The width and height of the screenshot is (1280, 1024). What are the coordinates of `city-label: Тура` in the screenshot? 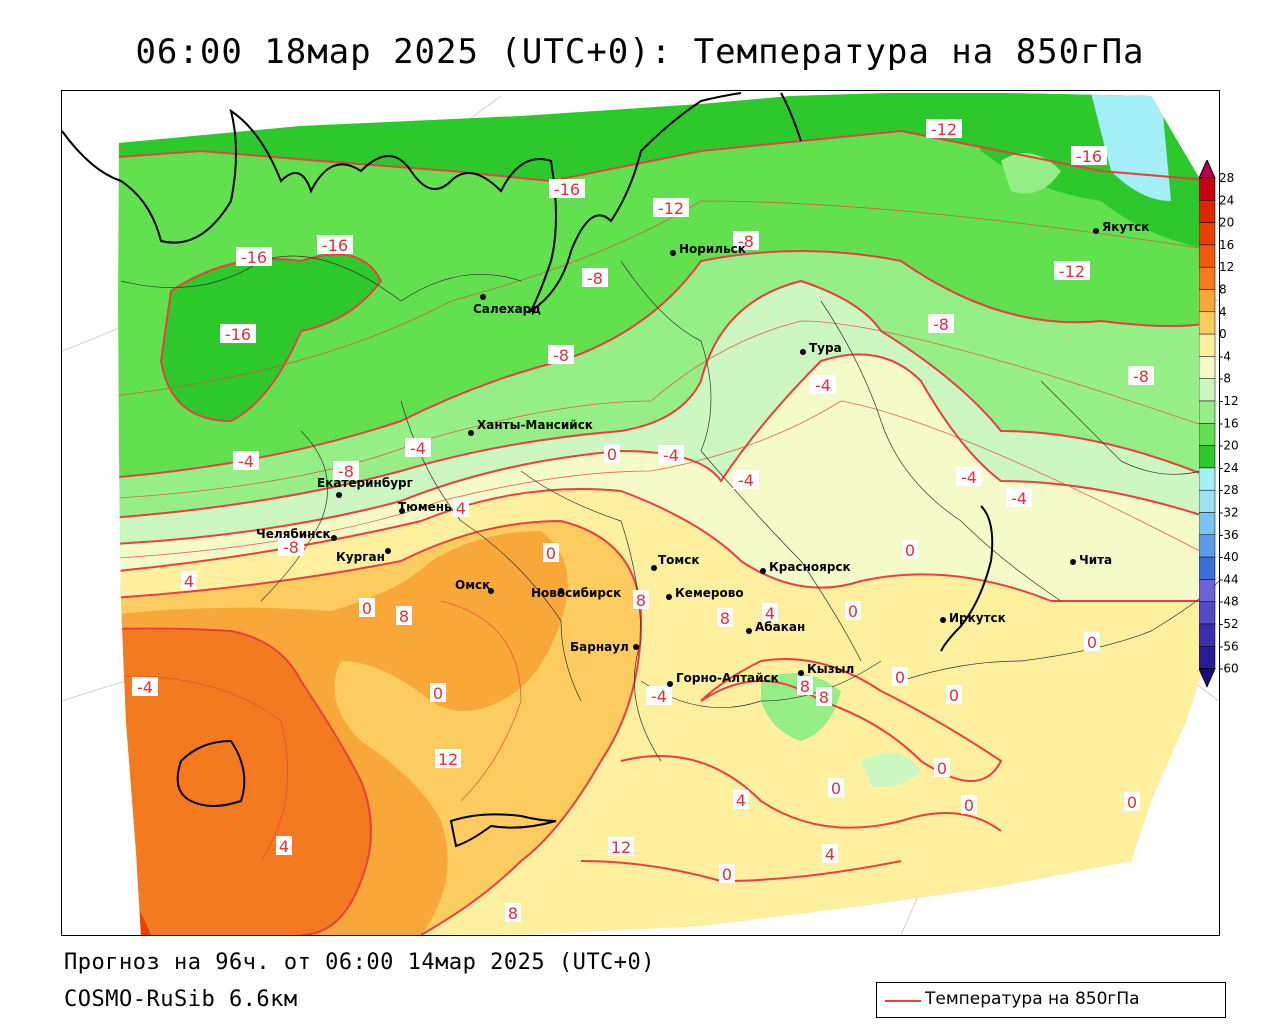 It's located at (825, 348).